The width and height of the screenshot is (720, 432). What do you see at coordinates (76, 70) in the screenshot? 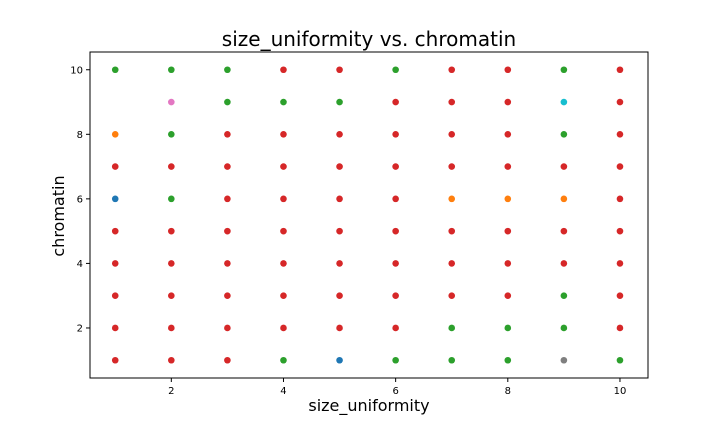
I see `y-tick-label: 10` at bounding box center [76, 70].